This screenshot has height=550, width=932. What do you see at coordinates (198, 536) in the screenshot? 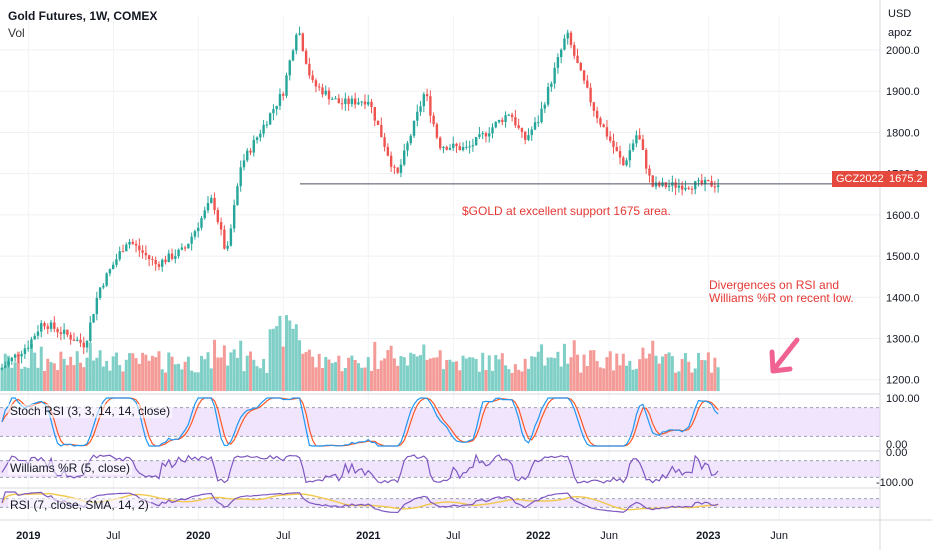
I see `time-tick-label: 2020` at bounding box center [198, 536].